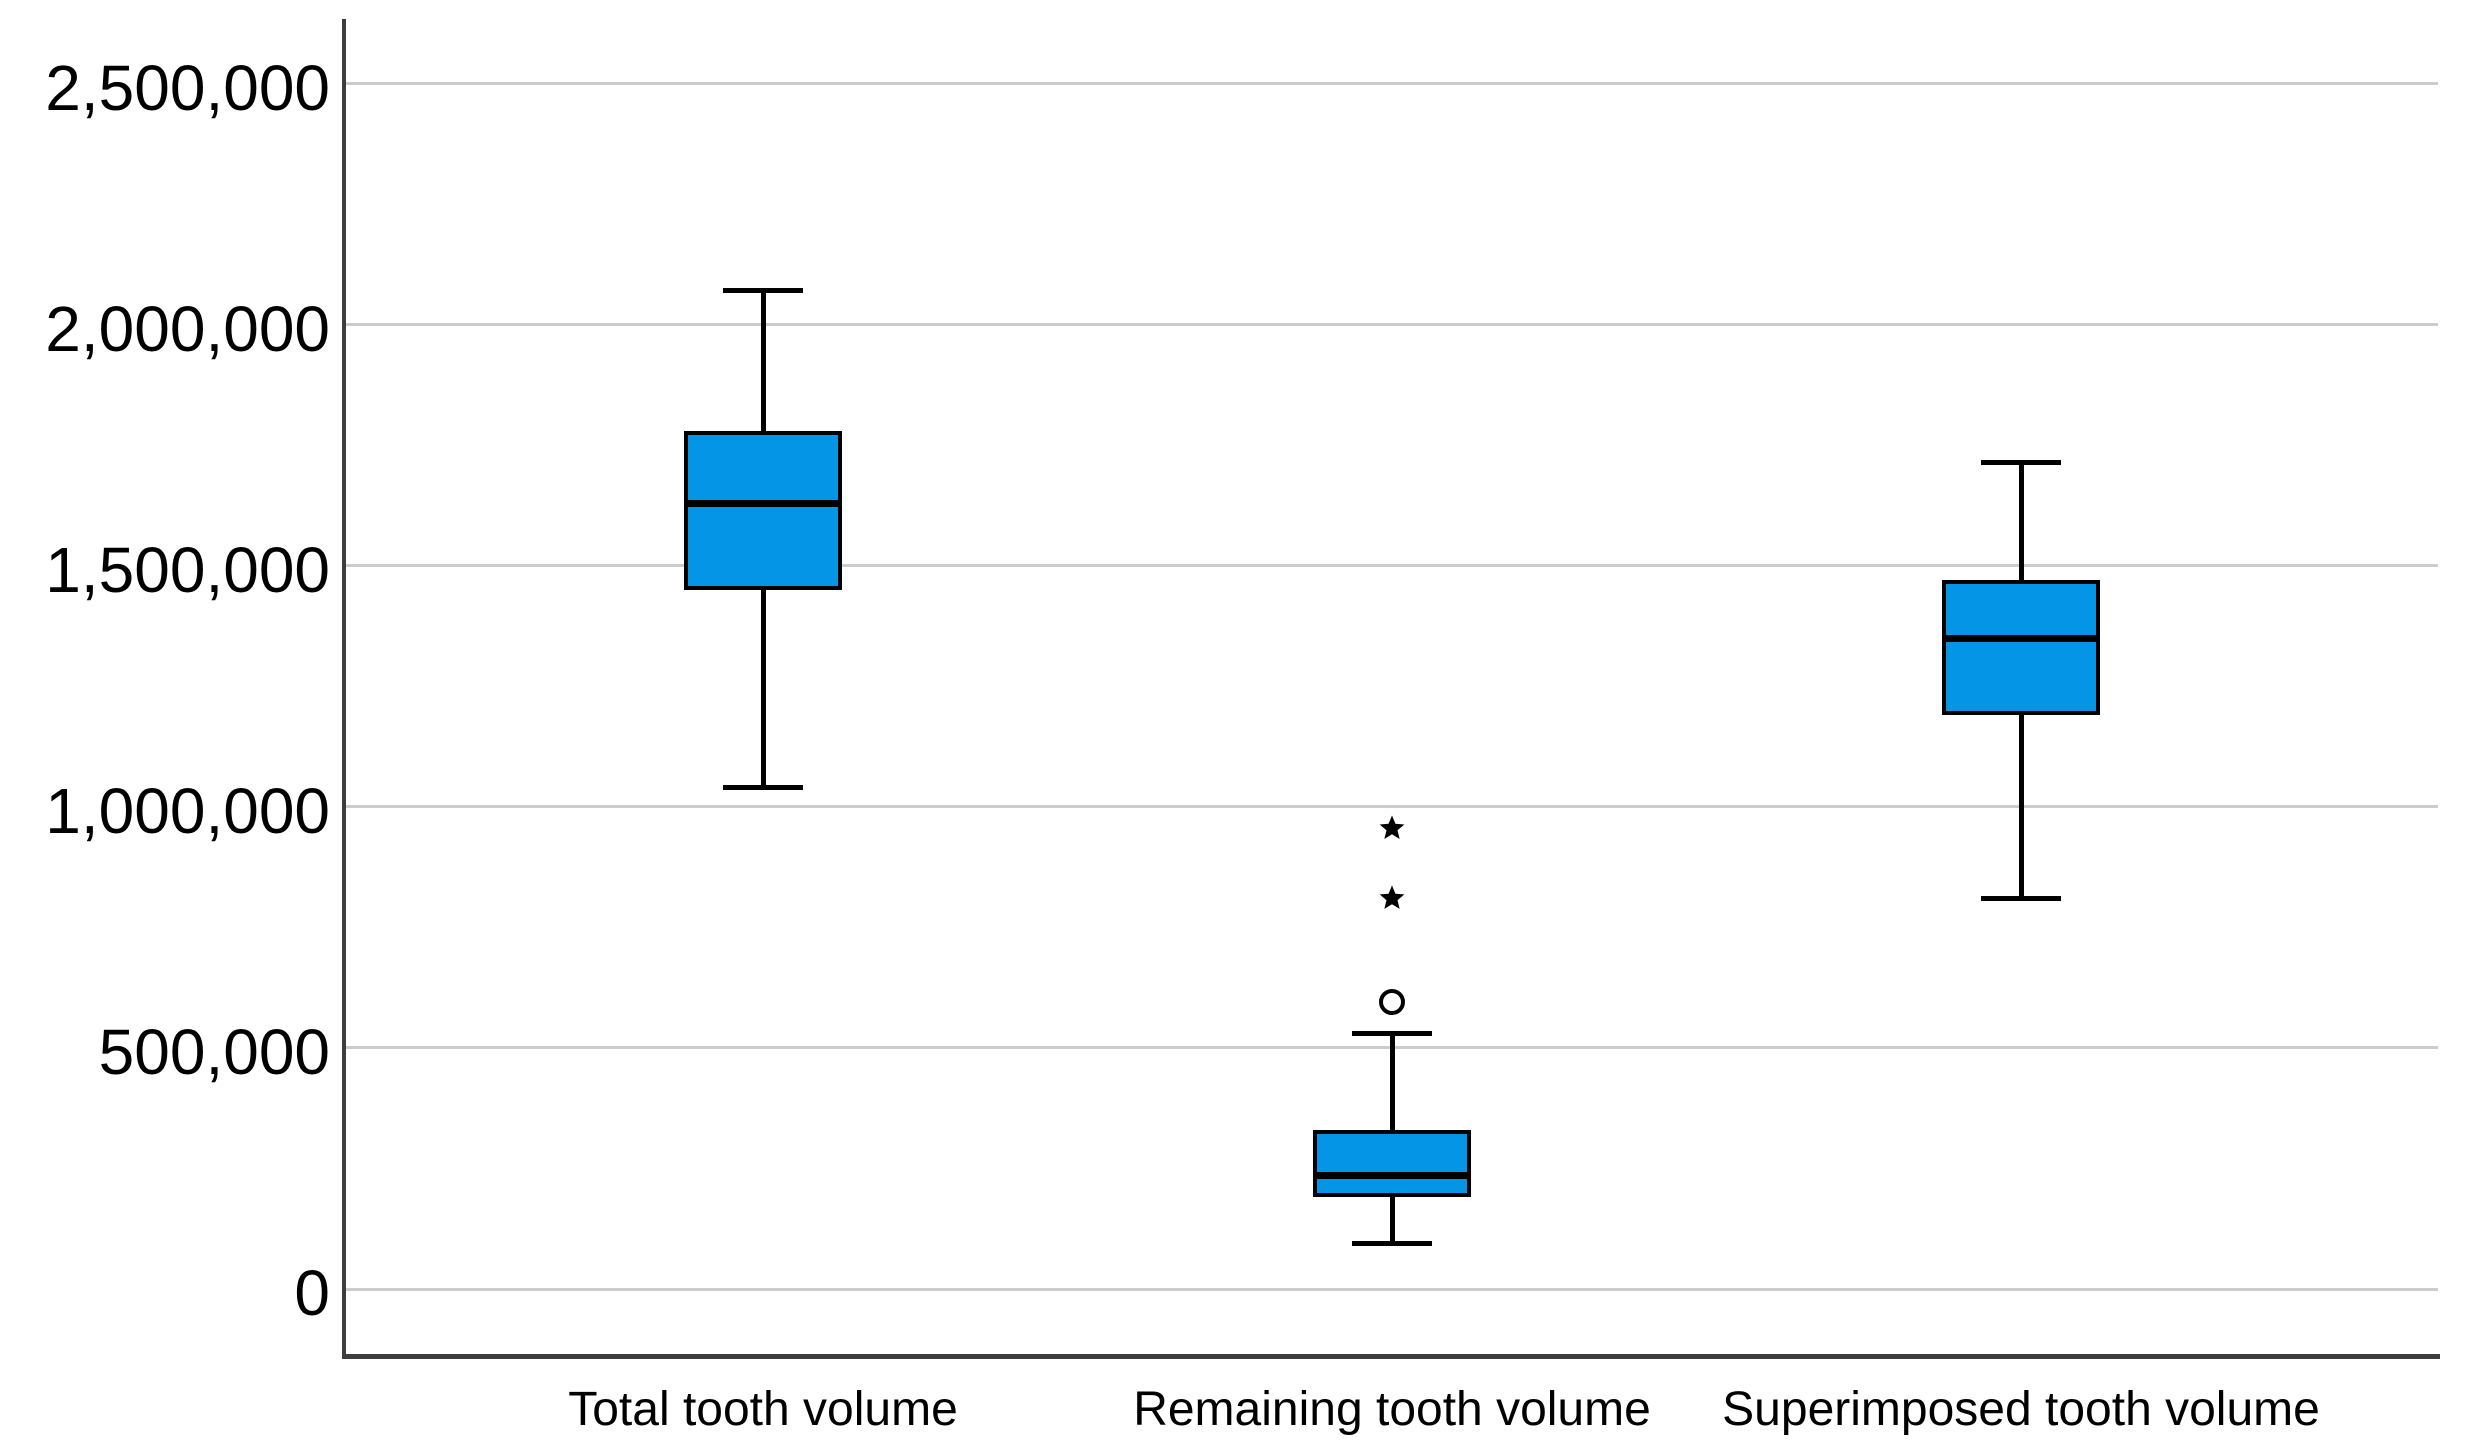 The width and height of the screenshot is (2468, 1451). I want to click on category-label: Remaining tooth volume, so click(1392, 1409).